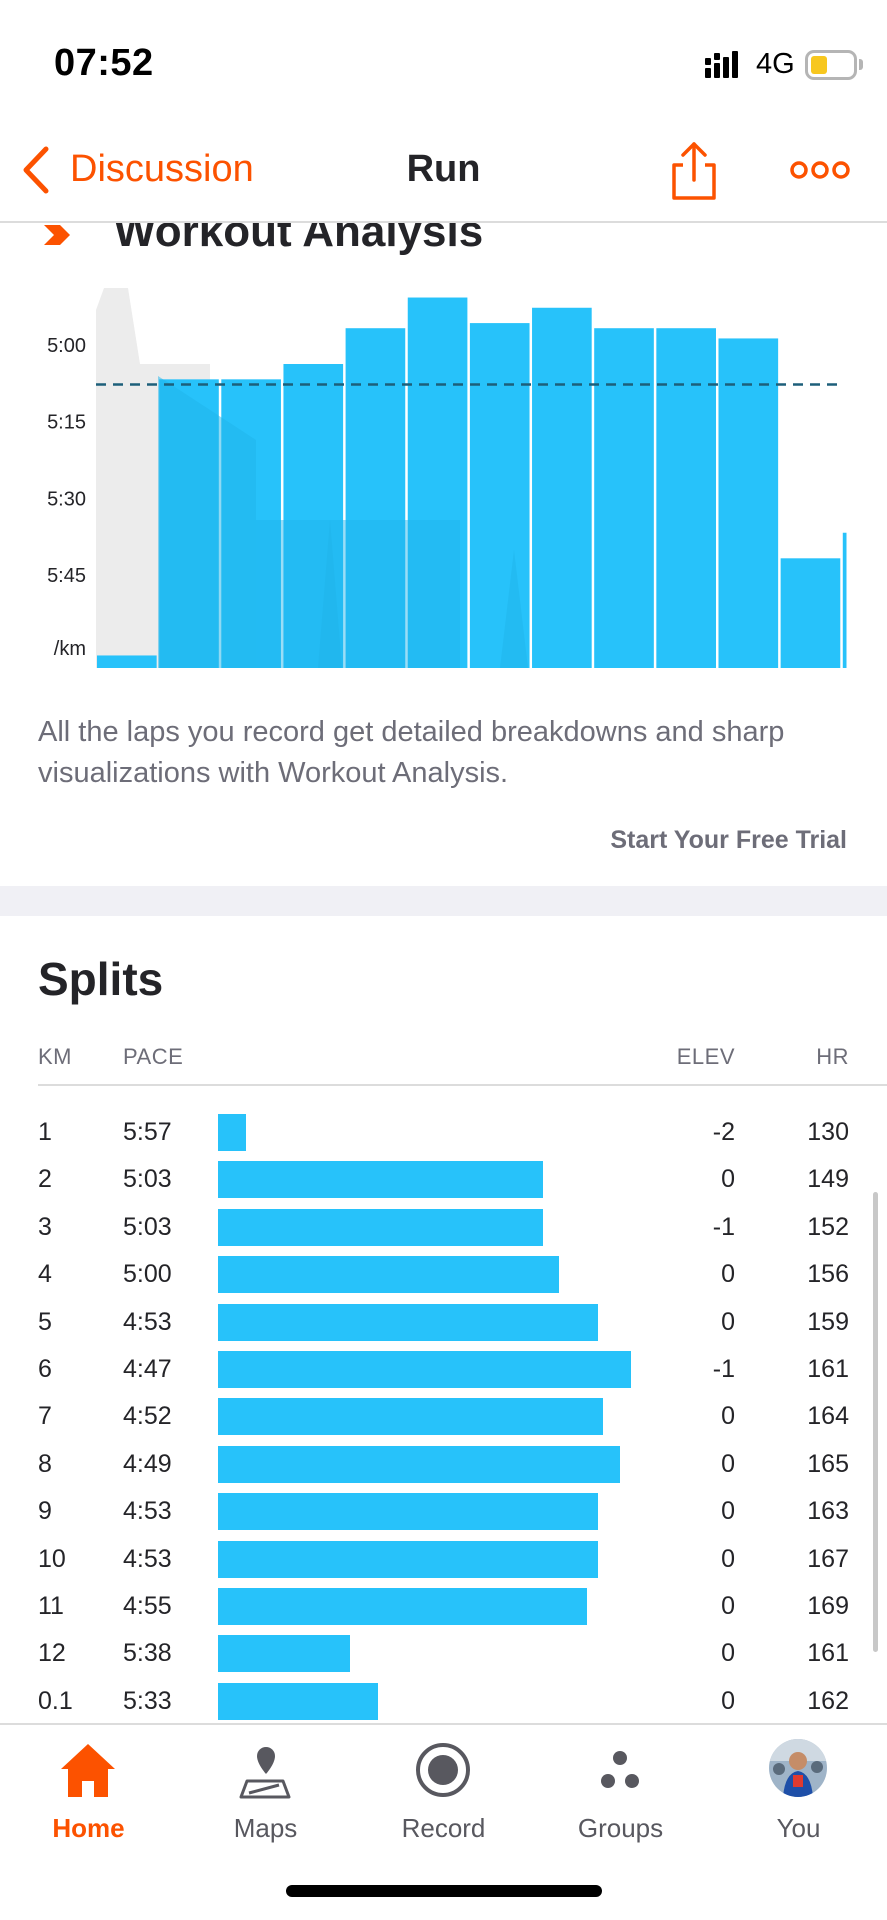  Describe the element at coordinates (45, 1132) in the screenshot. I see `split-km: 1` at that location.